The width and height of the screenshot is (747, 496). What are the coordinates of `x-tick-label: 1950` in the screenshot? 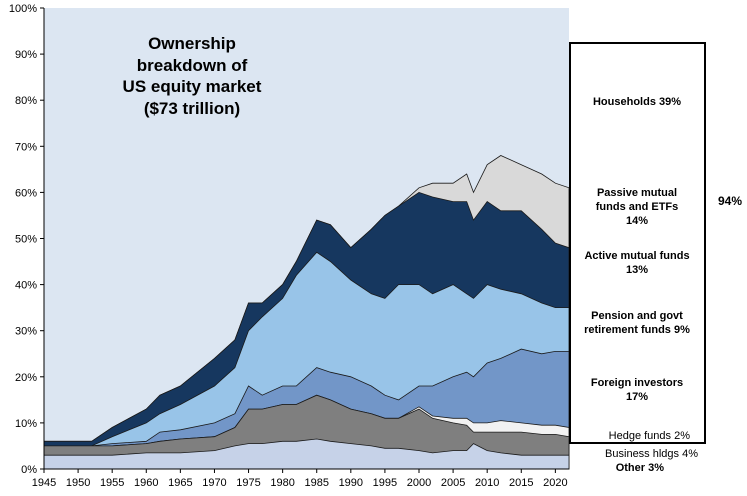 It's located at (78, 483).